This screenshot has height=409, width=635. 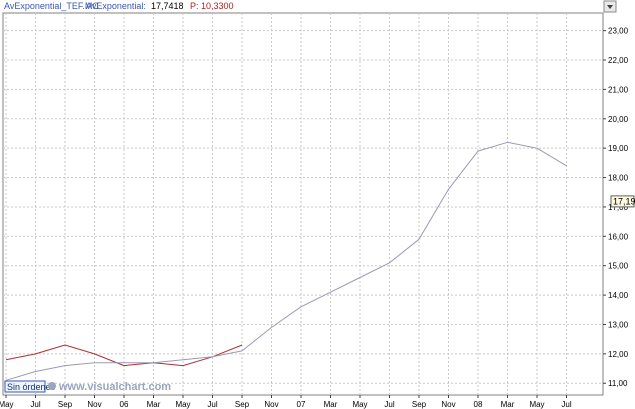 I want to click on y-tick-label: 22,00, so click(x=618, y=60).